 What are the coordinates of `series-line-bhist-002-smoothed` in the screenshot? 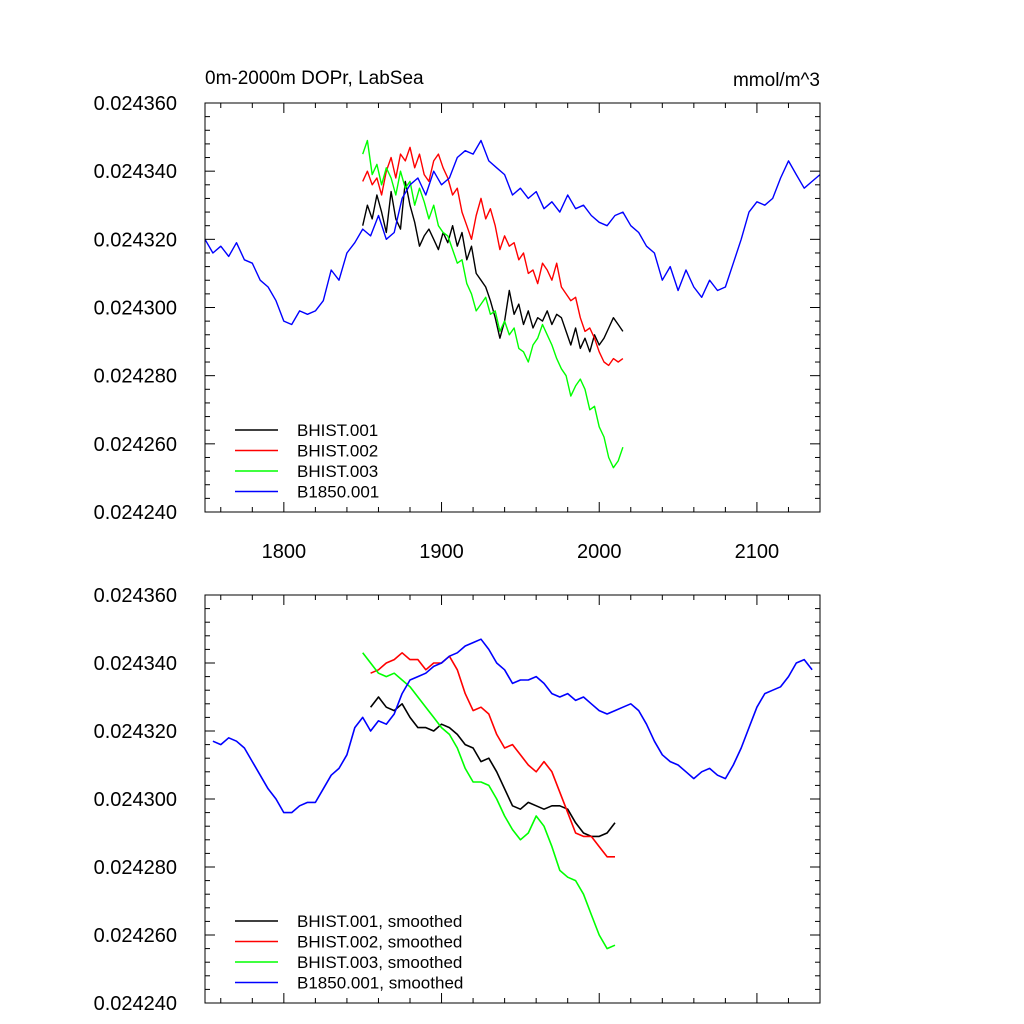 It's located at (492, 754).